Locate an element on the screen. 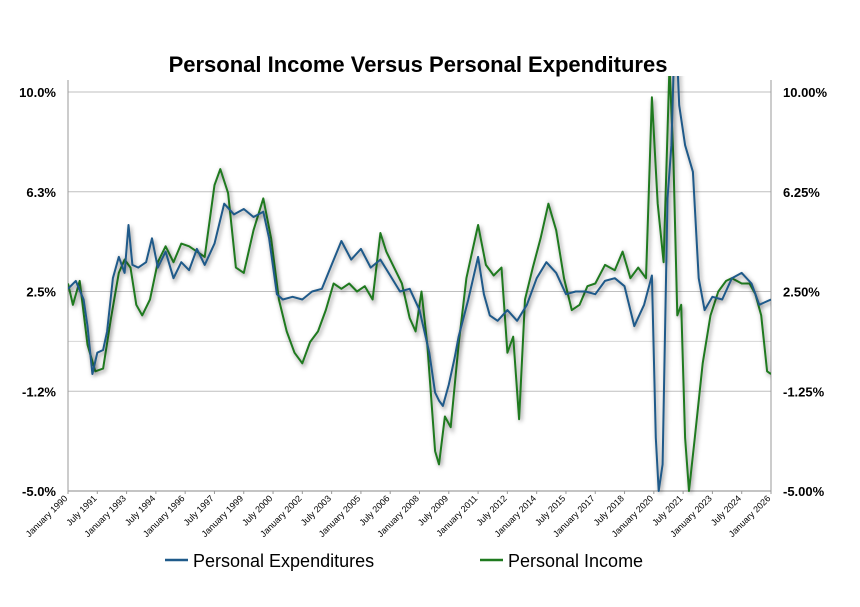  legend-label-personal-expenditures: Personal Expenditures is located at coordinates (283, 561).